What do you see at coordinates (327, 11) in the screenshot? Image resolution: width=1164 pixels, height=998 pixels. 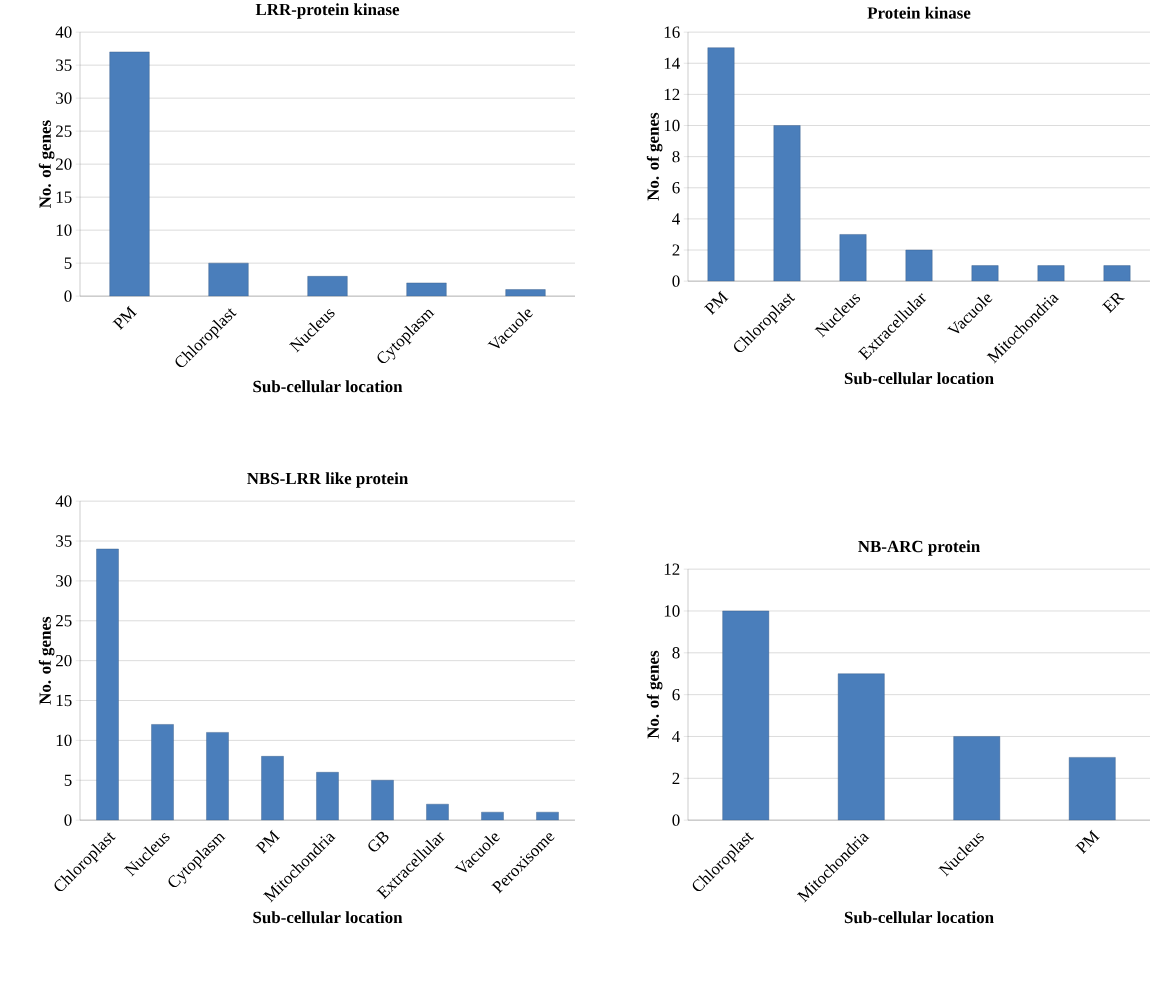 I see `chart-title: LRR-protein kinase` at bounding box center [327, 11].